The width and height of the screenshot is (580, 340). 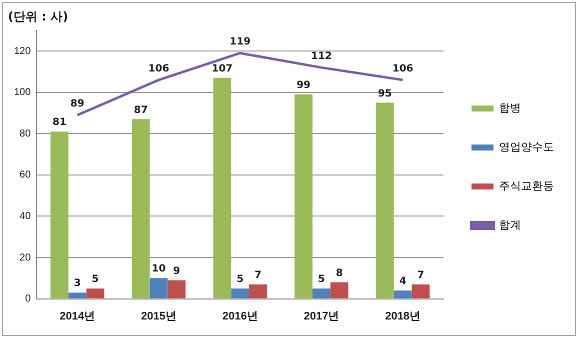 I want to click on data-label: 99, so click(x=303, y=85).